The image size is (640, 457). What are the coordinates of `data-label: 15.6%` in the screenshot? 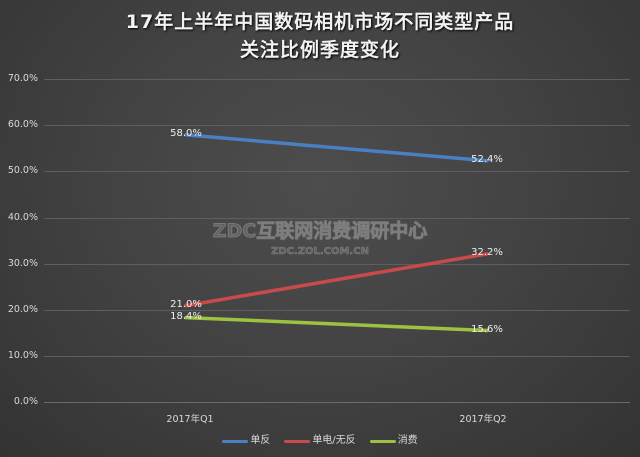 It's located at (487, 329).